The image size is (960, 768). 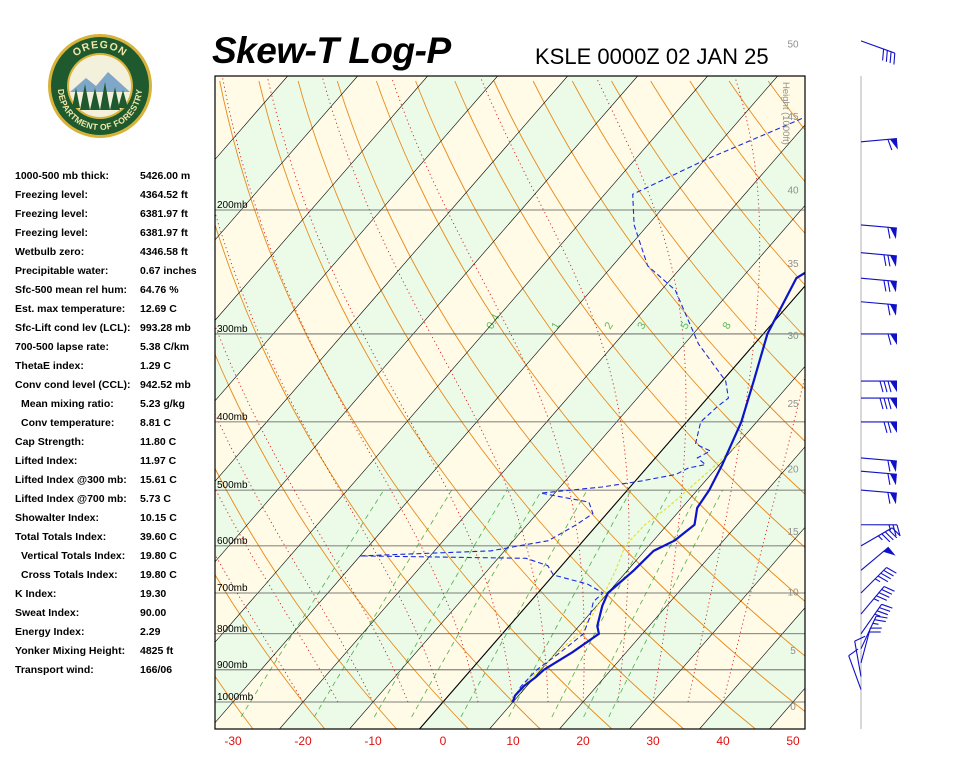 I want to click on x-tick-label: 0, so click(x=443, y=741).